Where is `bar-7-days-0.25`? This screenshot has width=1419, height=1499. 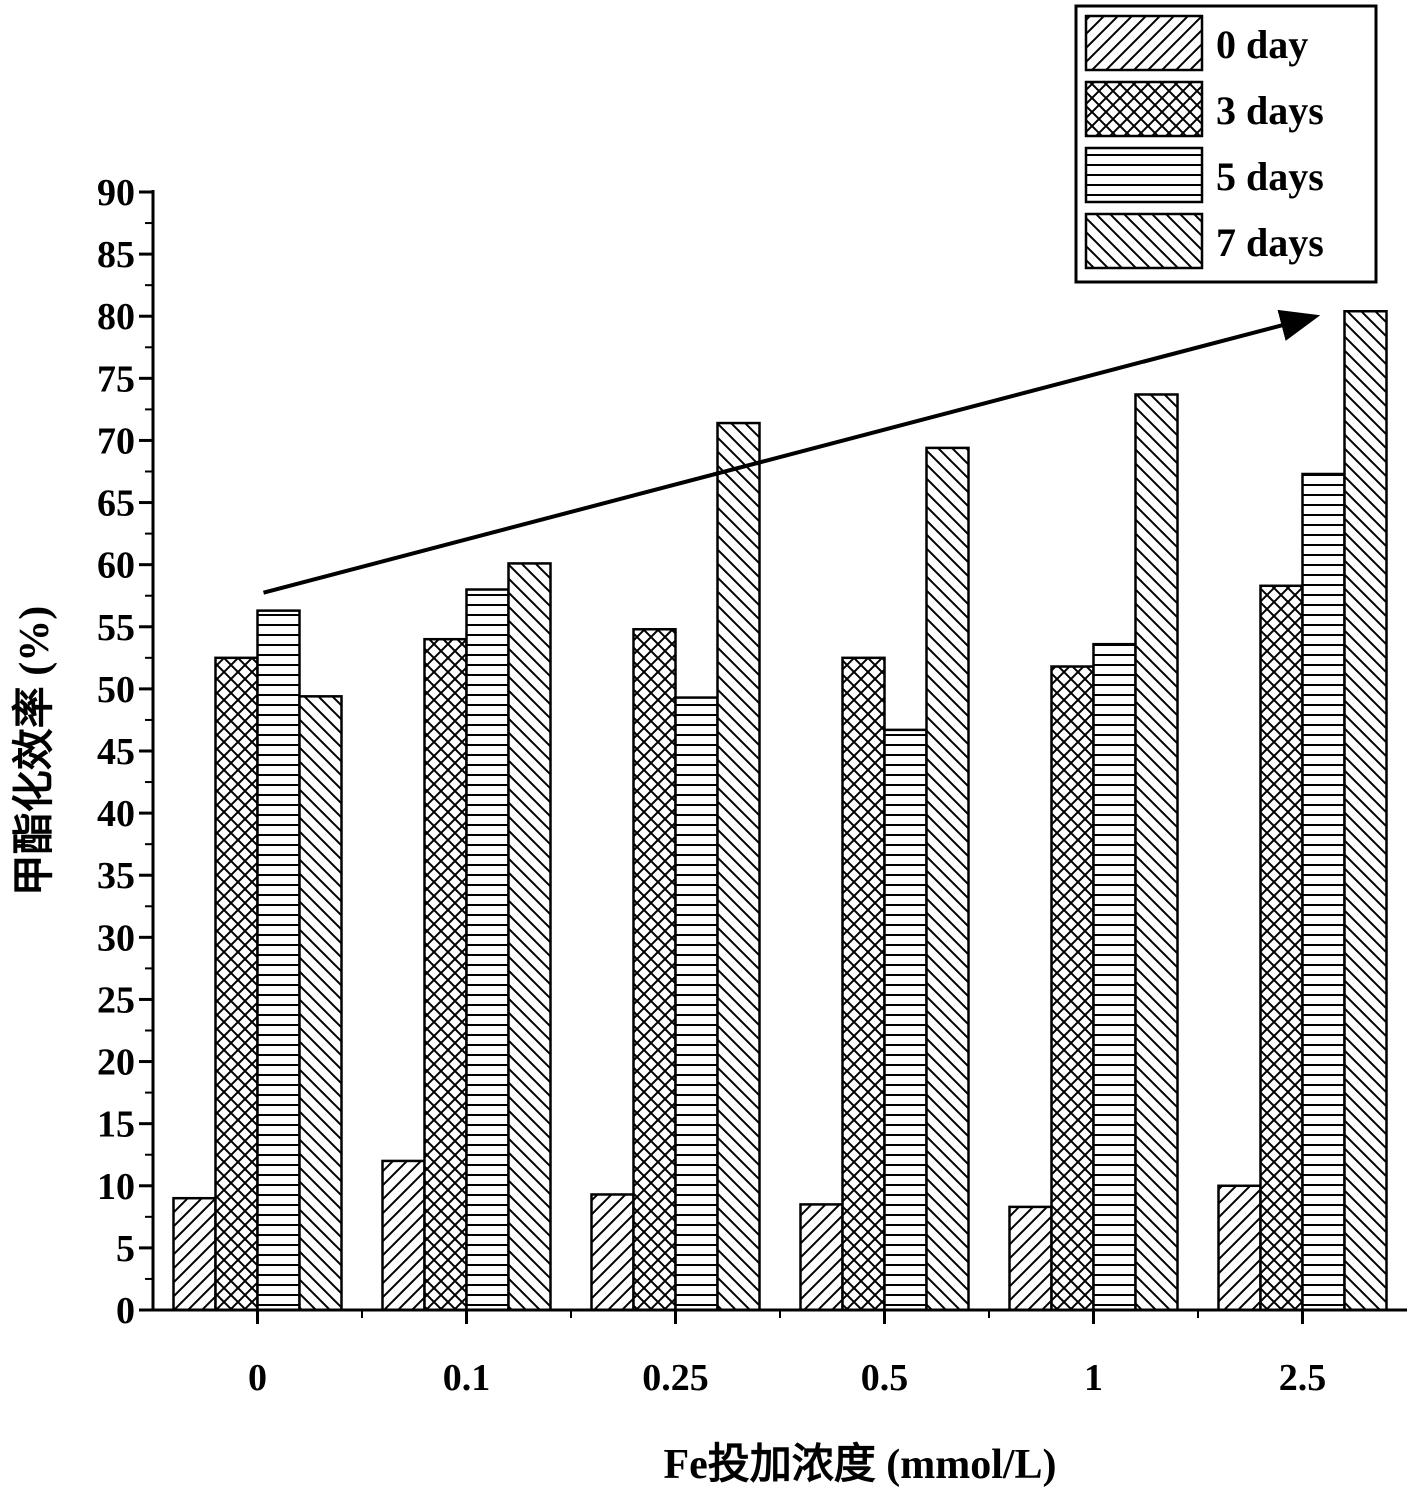 bar-7-days-0.25 is located at coordinates (738, 866).